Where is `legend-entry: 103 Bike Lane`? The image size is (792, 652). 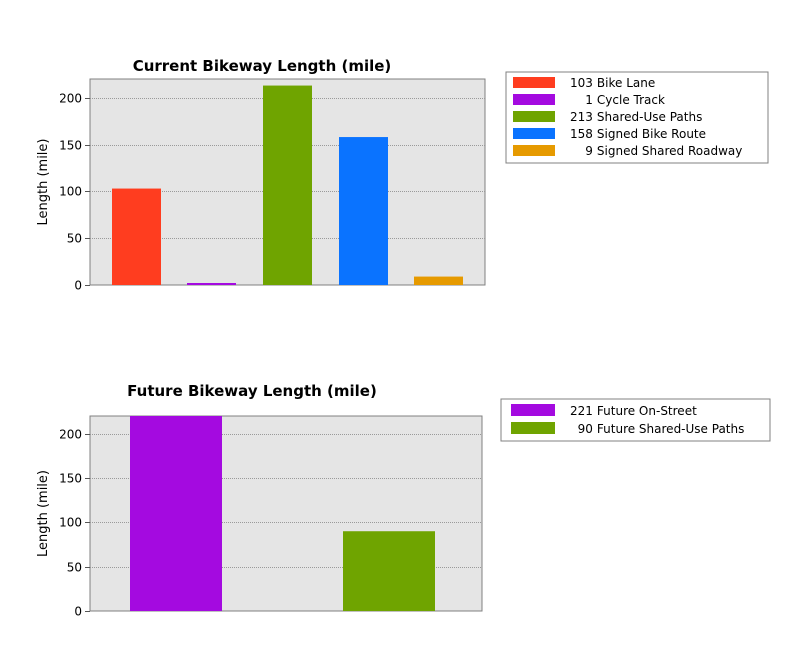
legend-entry: 103 Bike Lane is located at coordinates (612, 83).